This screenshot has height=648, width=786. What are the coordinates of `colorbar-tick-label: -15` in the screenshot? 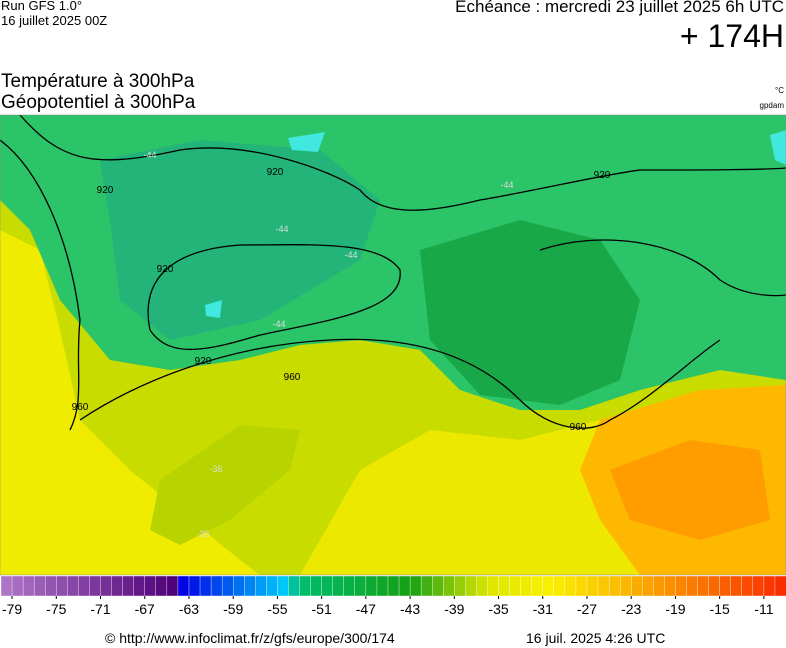 It's located at (720, 609).